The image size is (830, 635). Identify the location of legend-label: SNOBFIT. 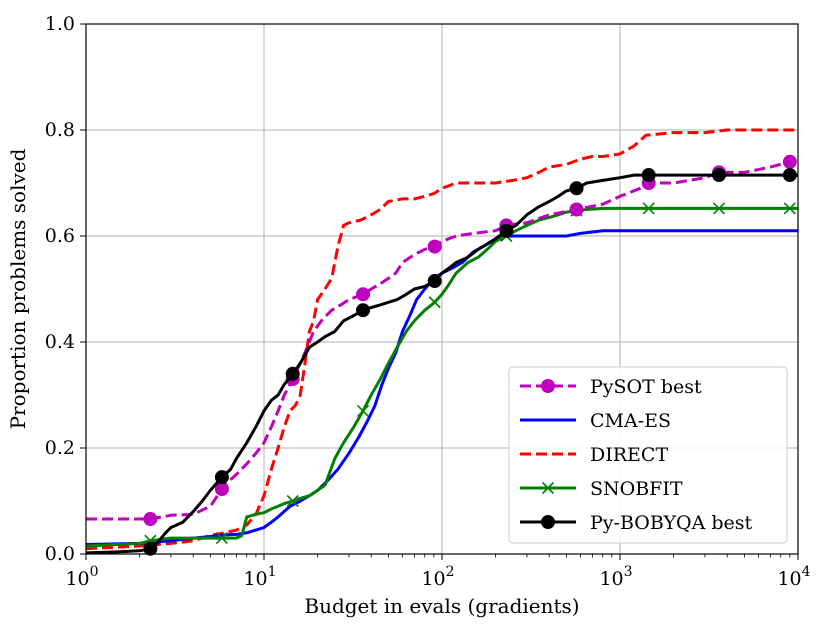
(636, 489).